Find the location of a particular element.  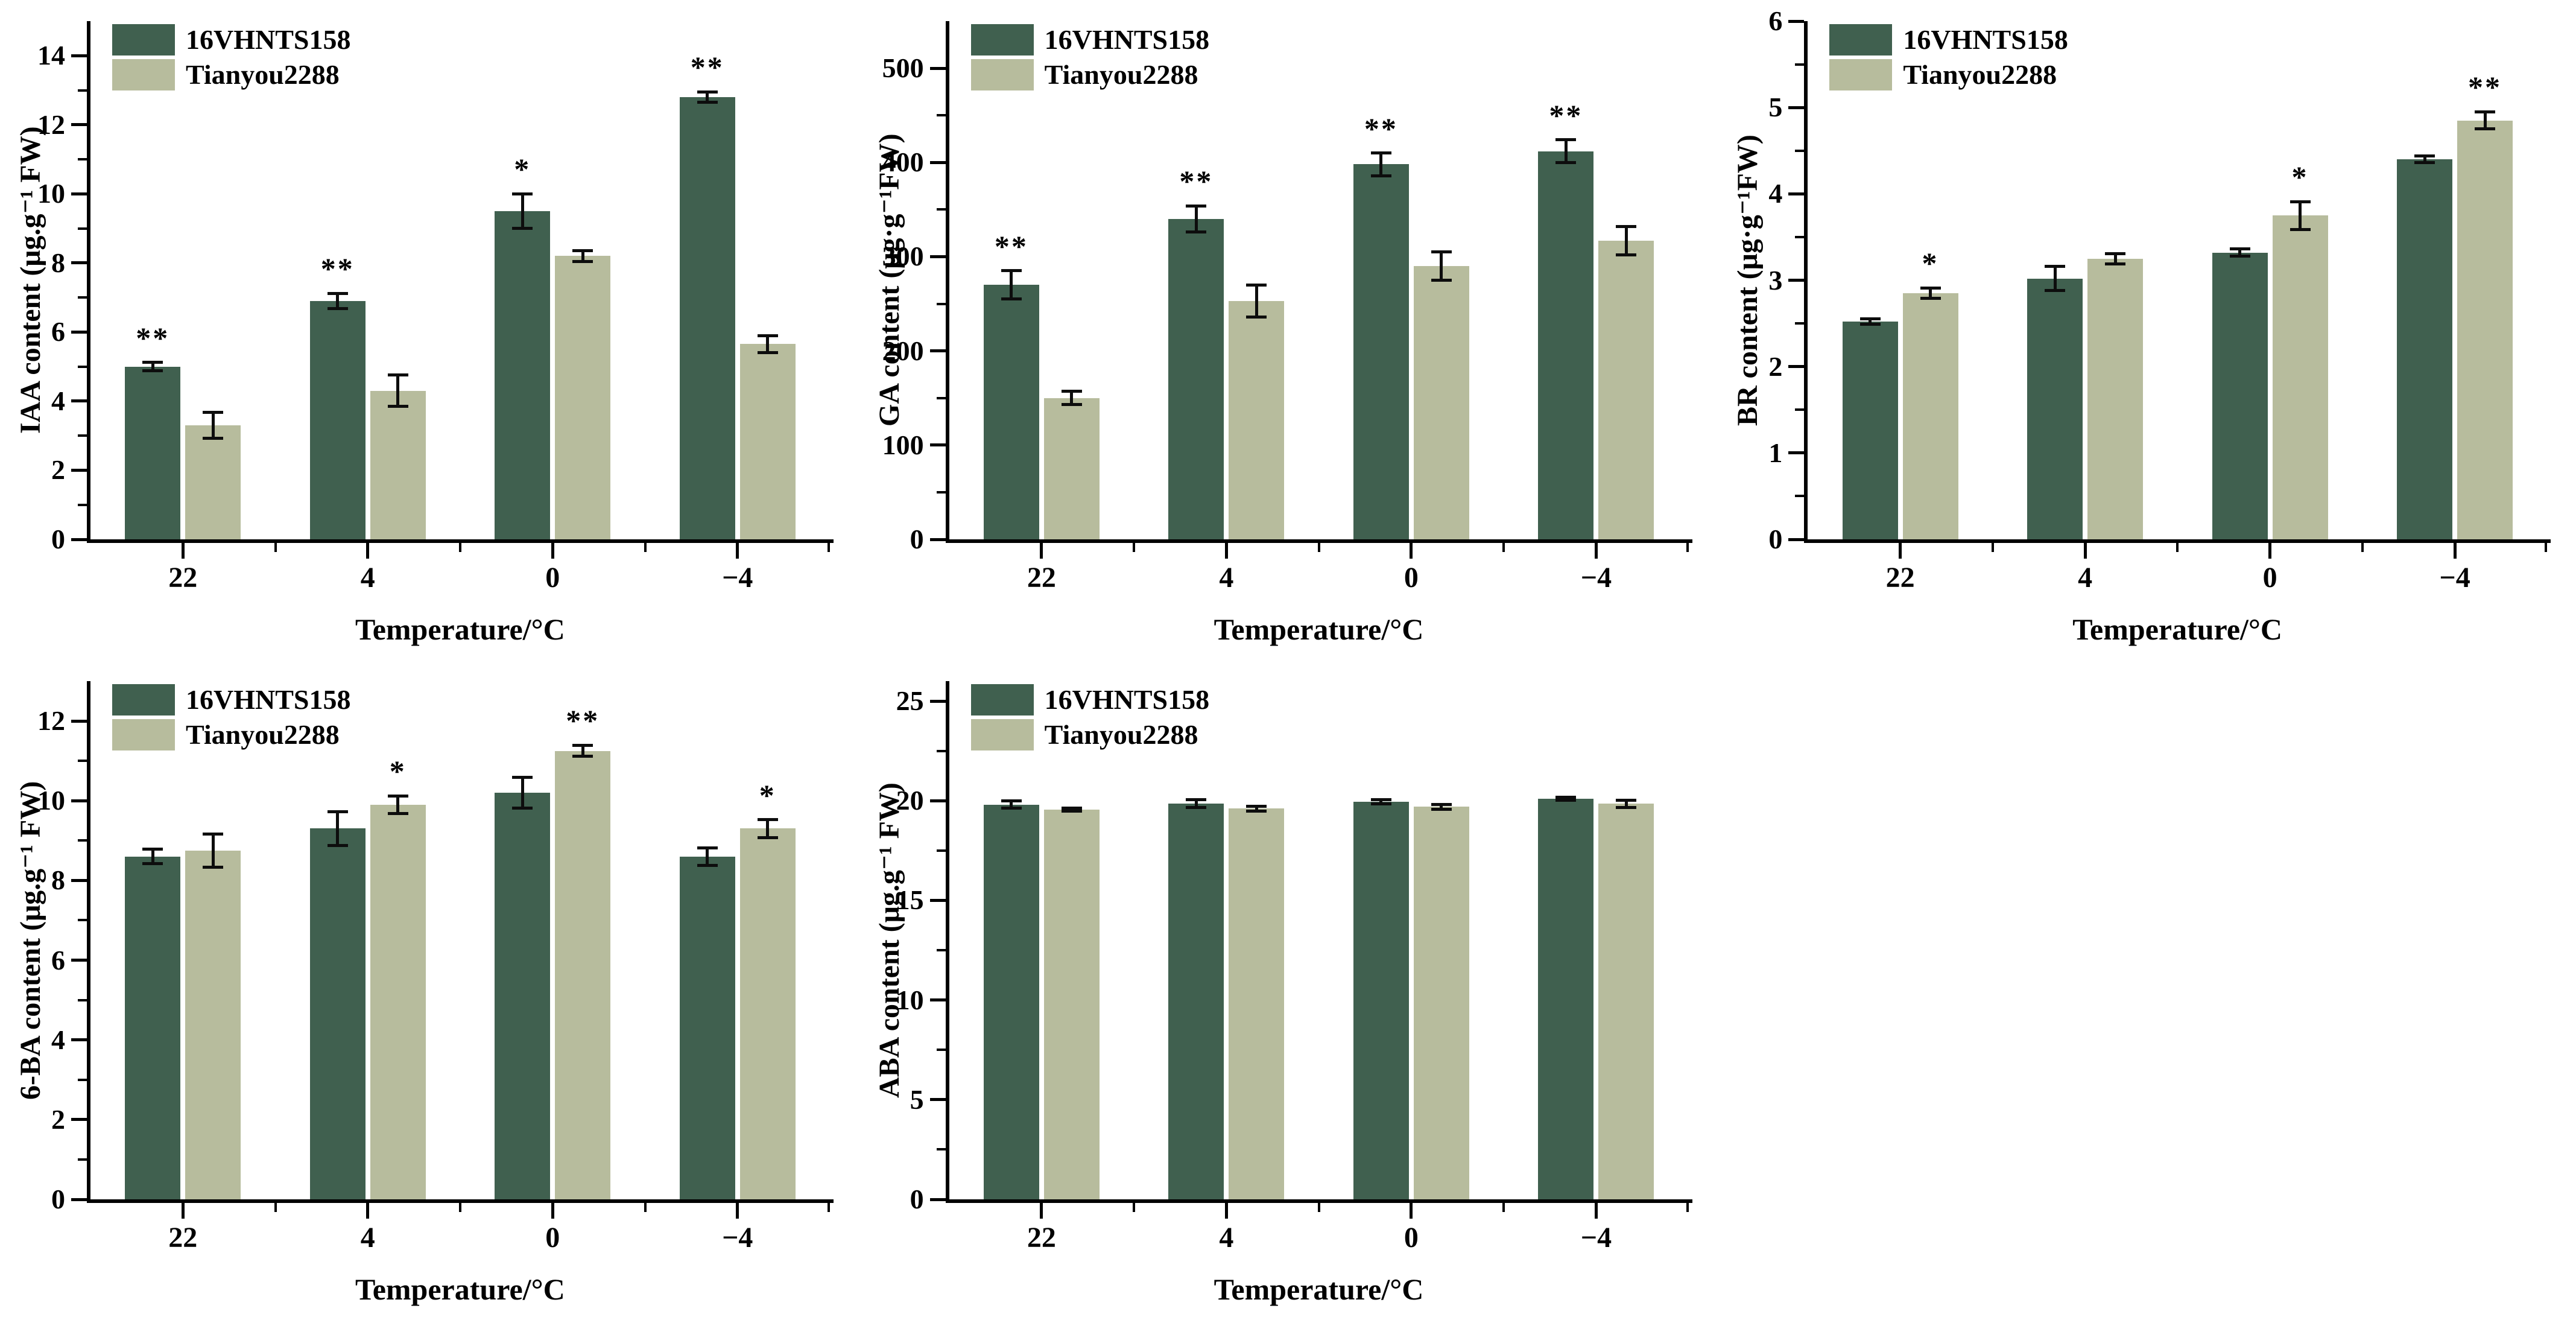

y-tick-label: 5 is located at coordinates (1775, 107).